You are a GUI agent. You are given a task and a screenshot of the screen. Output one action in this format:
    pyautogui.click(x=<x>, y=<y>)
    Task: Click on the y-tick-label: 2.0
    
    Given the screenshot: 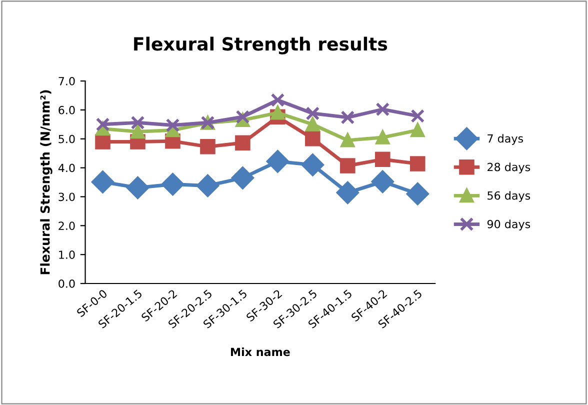 What is the action you would take?
    pyautogui.click(x=66, y=226)
    